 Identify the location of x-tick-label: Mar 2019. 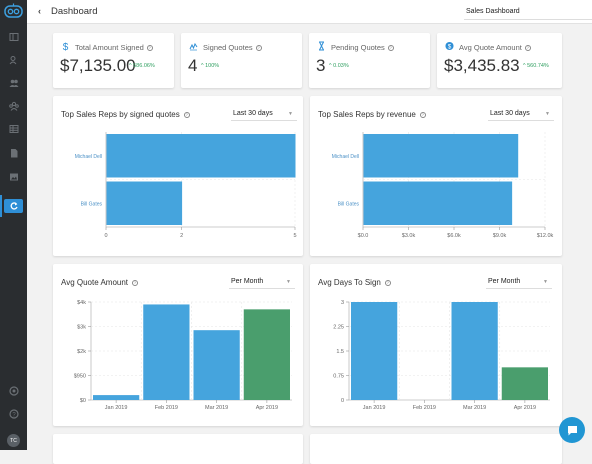
(216, 408).